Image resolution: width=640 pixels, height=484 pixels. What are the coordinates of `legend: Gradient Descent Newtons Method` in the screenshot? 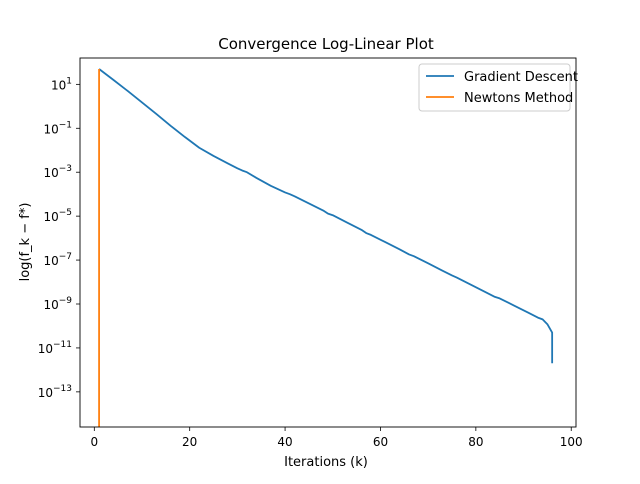 It's located at (498, 87).